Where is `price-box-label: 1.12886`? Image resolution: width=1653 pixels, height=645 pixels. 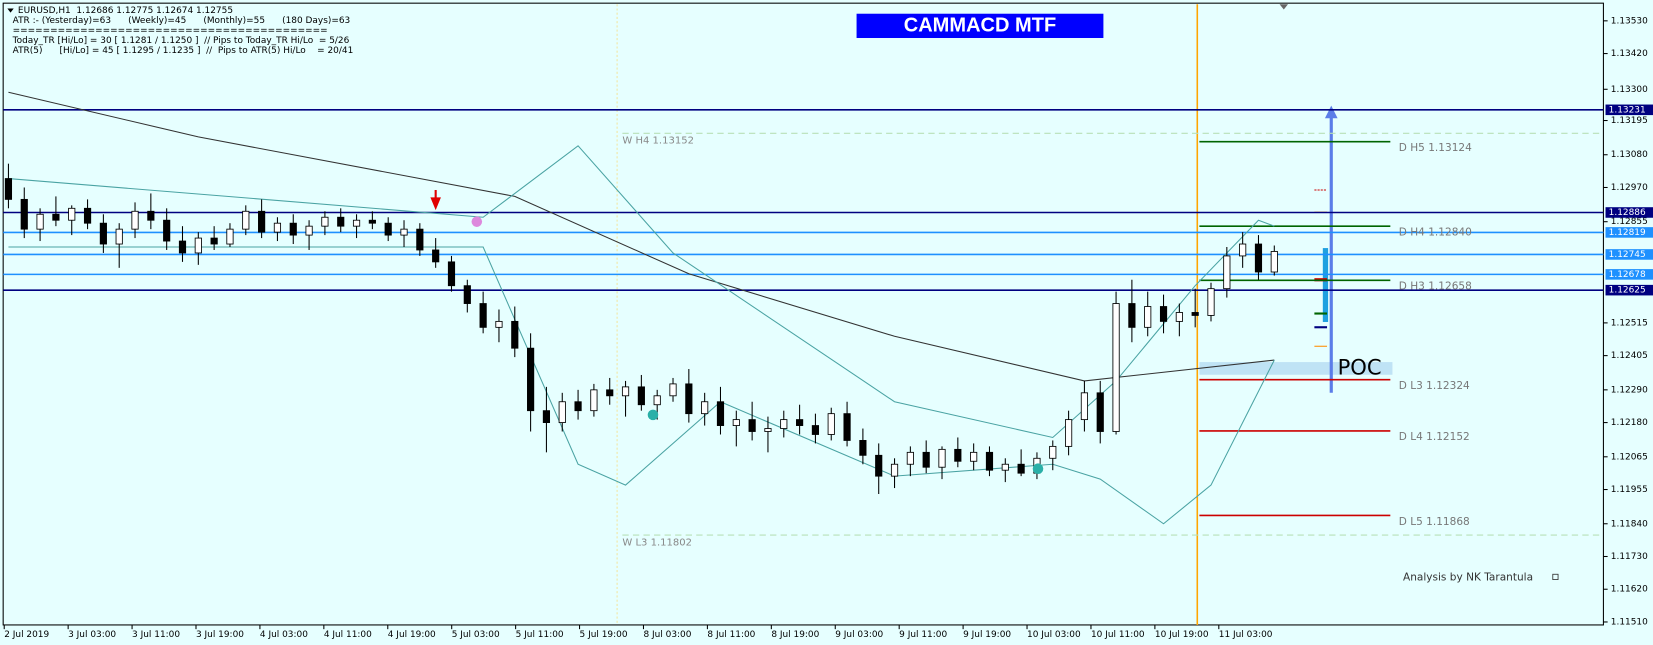 price-box-label: 1.12886 is located at coordinates (1627, 213).